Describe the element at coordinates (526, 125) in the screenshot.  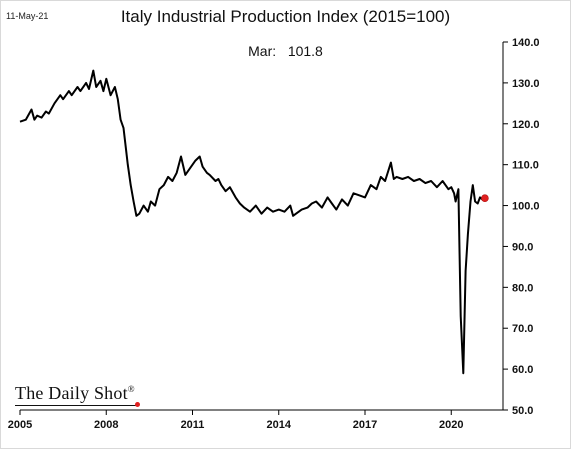
I see `y-tick-label: 120.0` at that location.